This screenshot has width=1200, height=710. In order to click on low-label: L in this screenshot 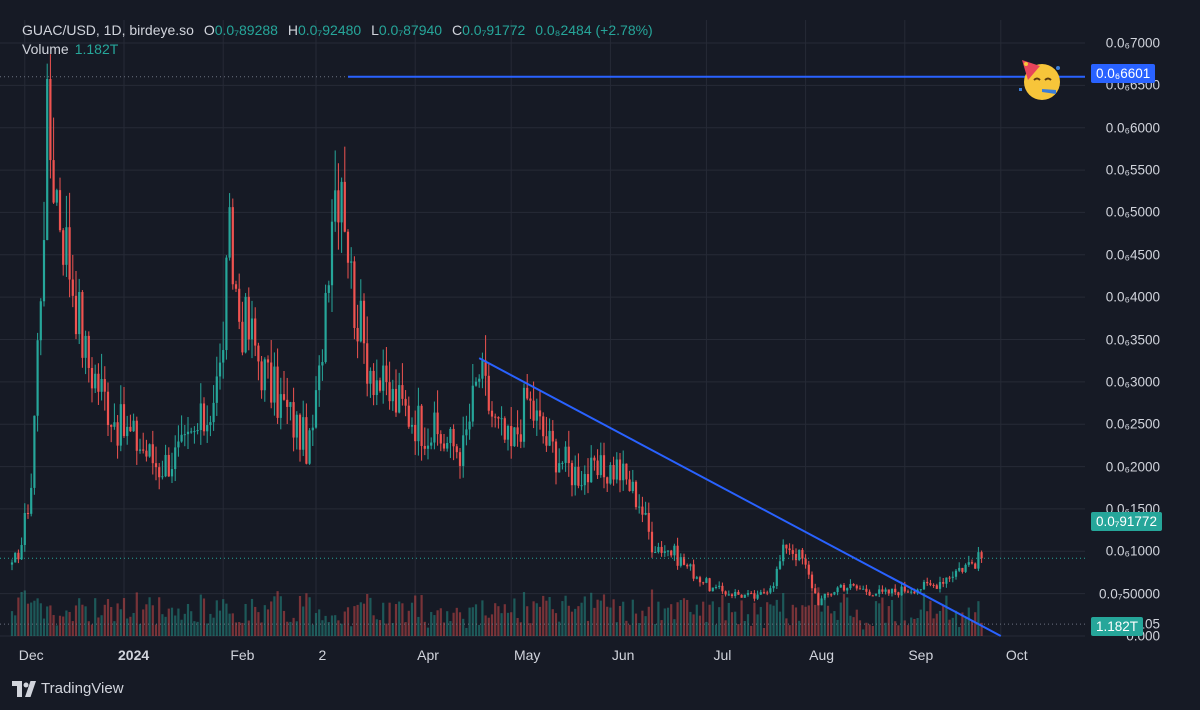, I will do `click(375, 30)`.